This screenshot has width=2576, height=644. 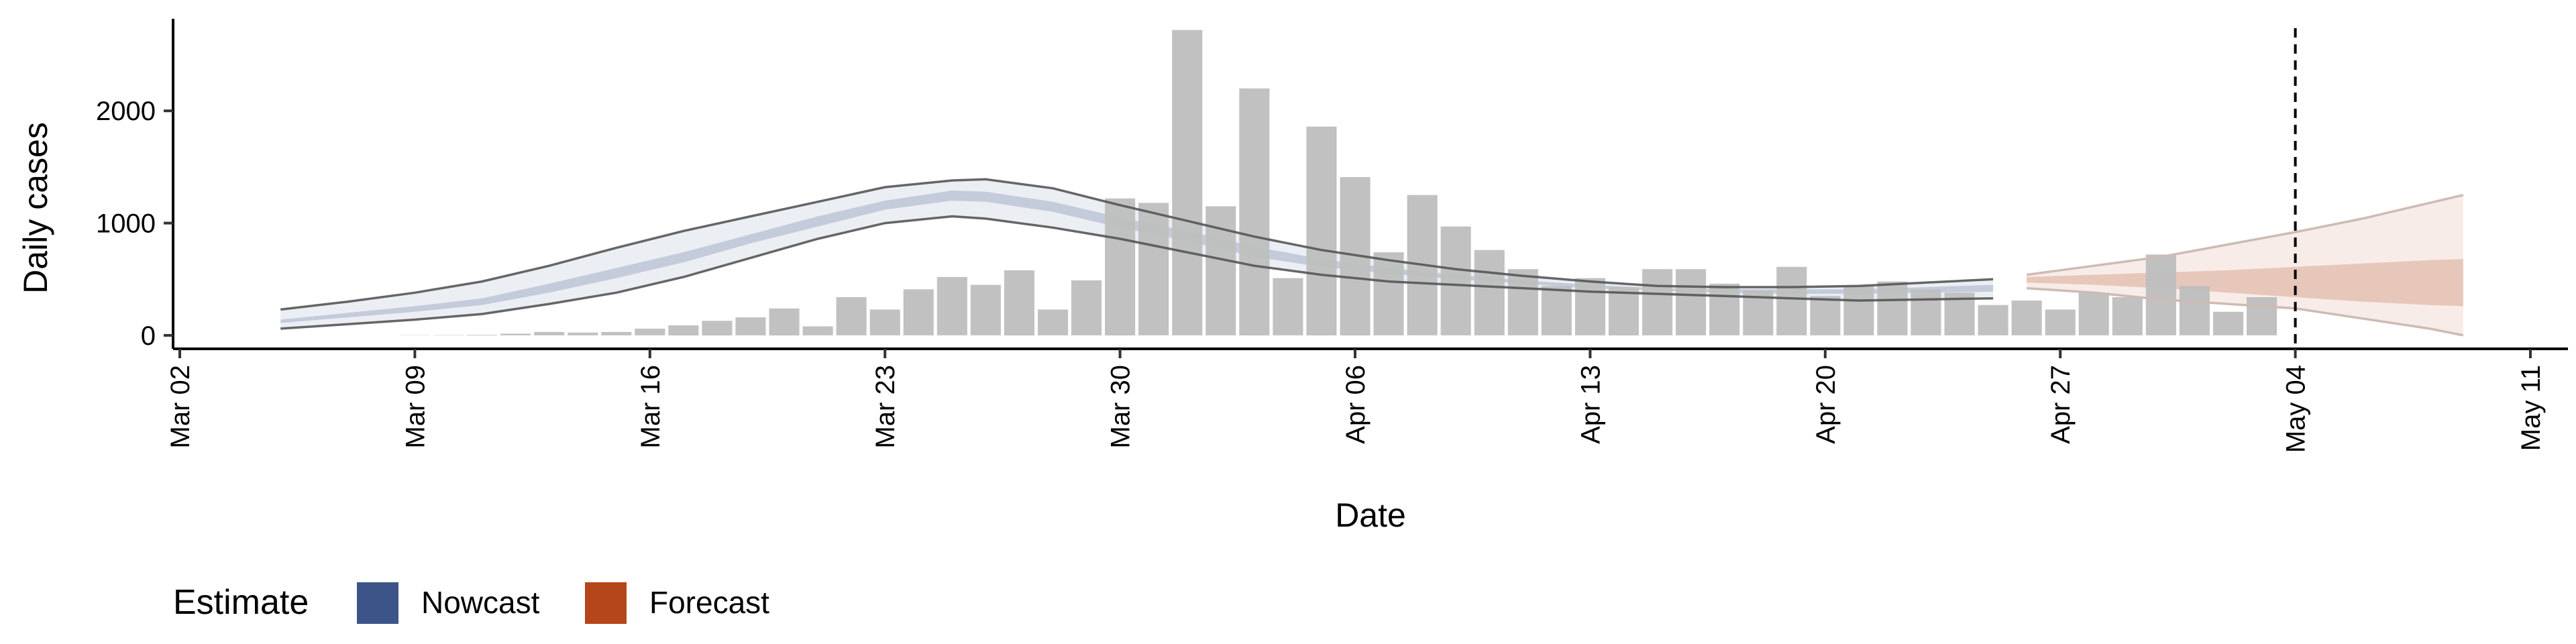 What do you see at coordinates (650, 407) in the screenshot?
I see `x-tick-label: Mar 16` at bounding box center [650, 407].